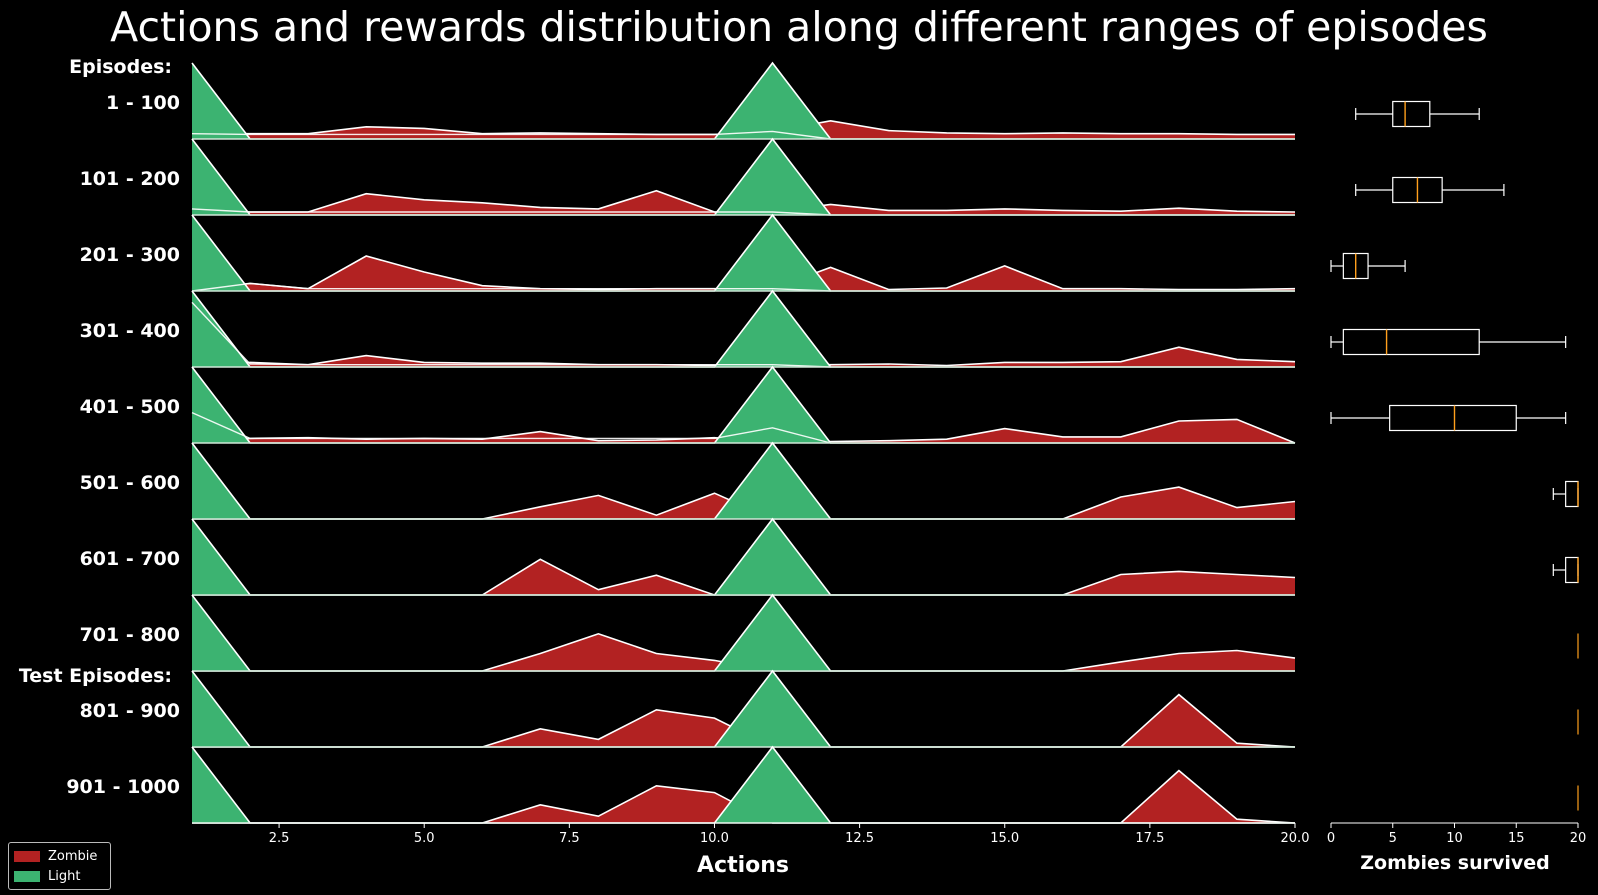 The image size is (1598, 895). I want to click on test-episodes-header: Test Episodes:, so click(95, 676).